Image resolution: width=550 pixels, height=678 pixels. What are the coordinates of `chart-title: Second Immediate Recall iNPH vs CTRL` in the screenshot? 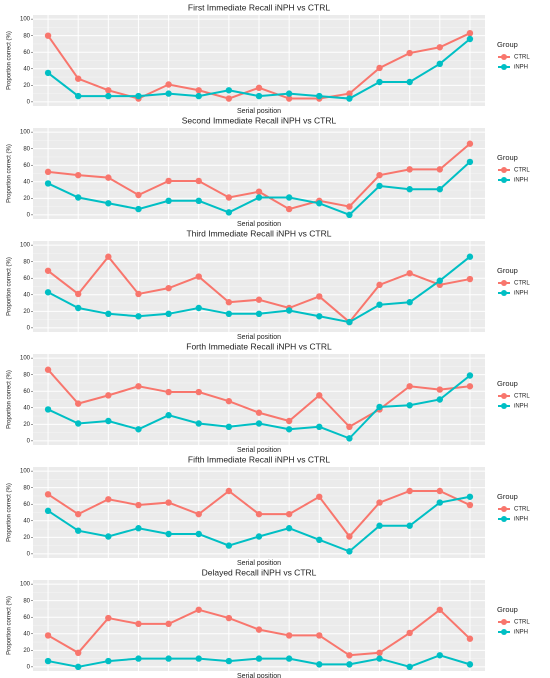 It's located at (259, 120).